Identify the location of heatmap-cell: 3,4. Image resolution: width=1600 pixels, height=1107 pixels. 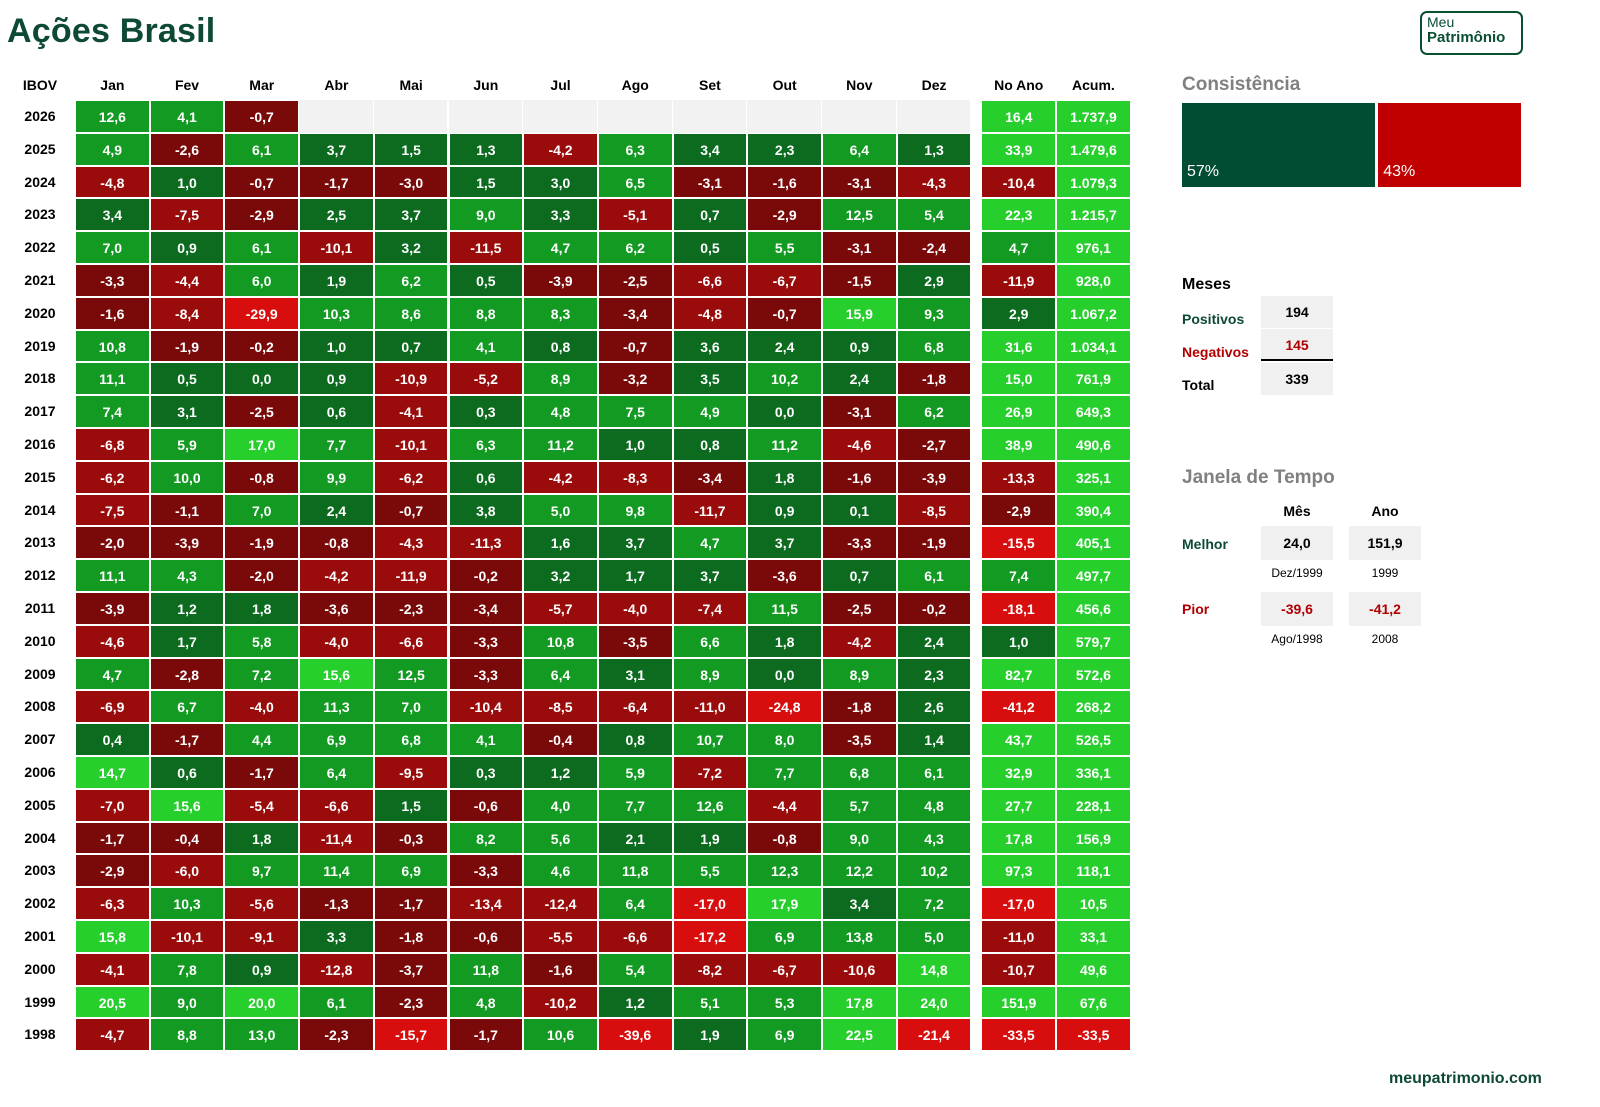
(112, 215).